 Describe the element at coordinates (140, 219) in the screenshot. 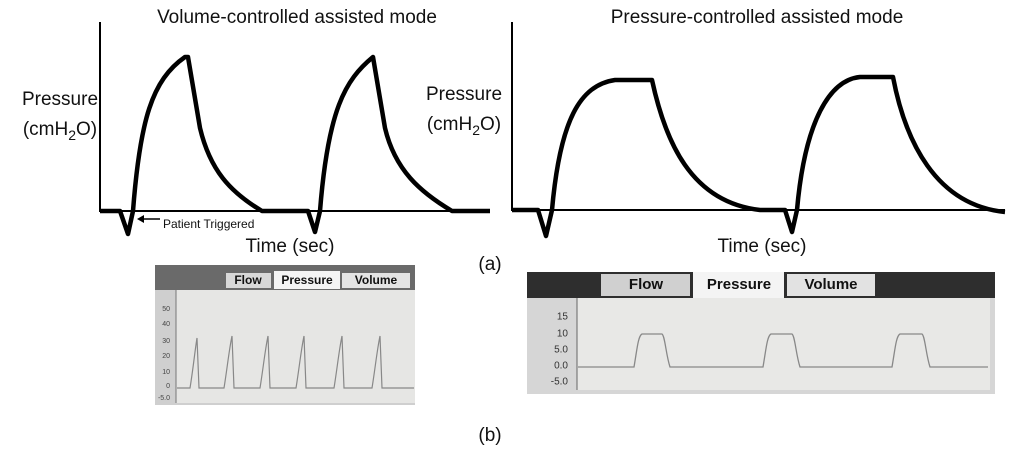

I see `arrow-head` at that location.